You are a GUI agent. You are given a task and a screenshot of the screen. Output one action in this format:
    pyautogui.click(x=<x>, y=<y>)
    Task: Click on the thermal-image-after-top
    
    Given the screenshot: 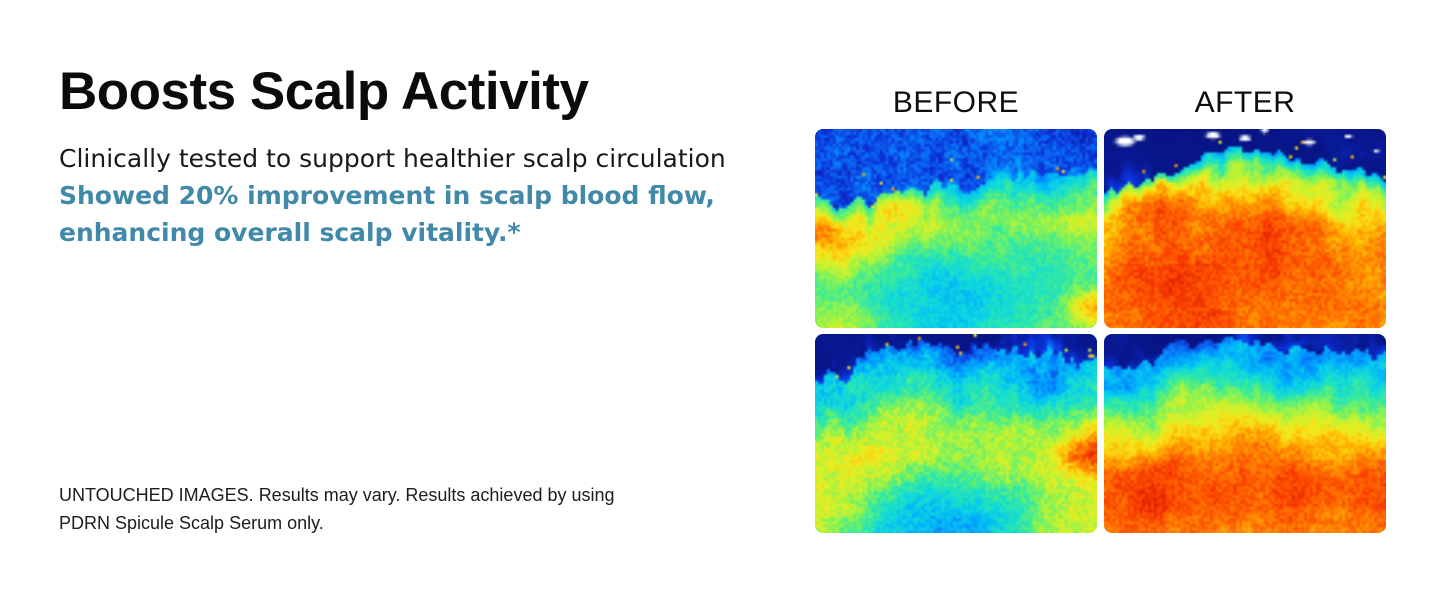 What is the action you would take?
    pyautogui.click(x=1245, y=228)
    